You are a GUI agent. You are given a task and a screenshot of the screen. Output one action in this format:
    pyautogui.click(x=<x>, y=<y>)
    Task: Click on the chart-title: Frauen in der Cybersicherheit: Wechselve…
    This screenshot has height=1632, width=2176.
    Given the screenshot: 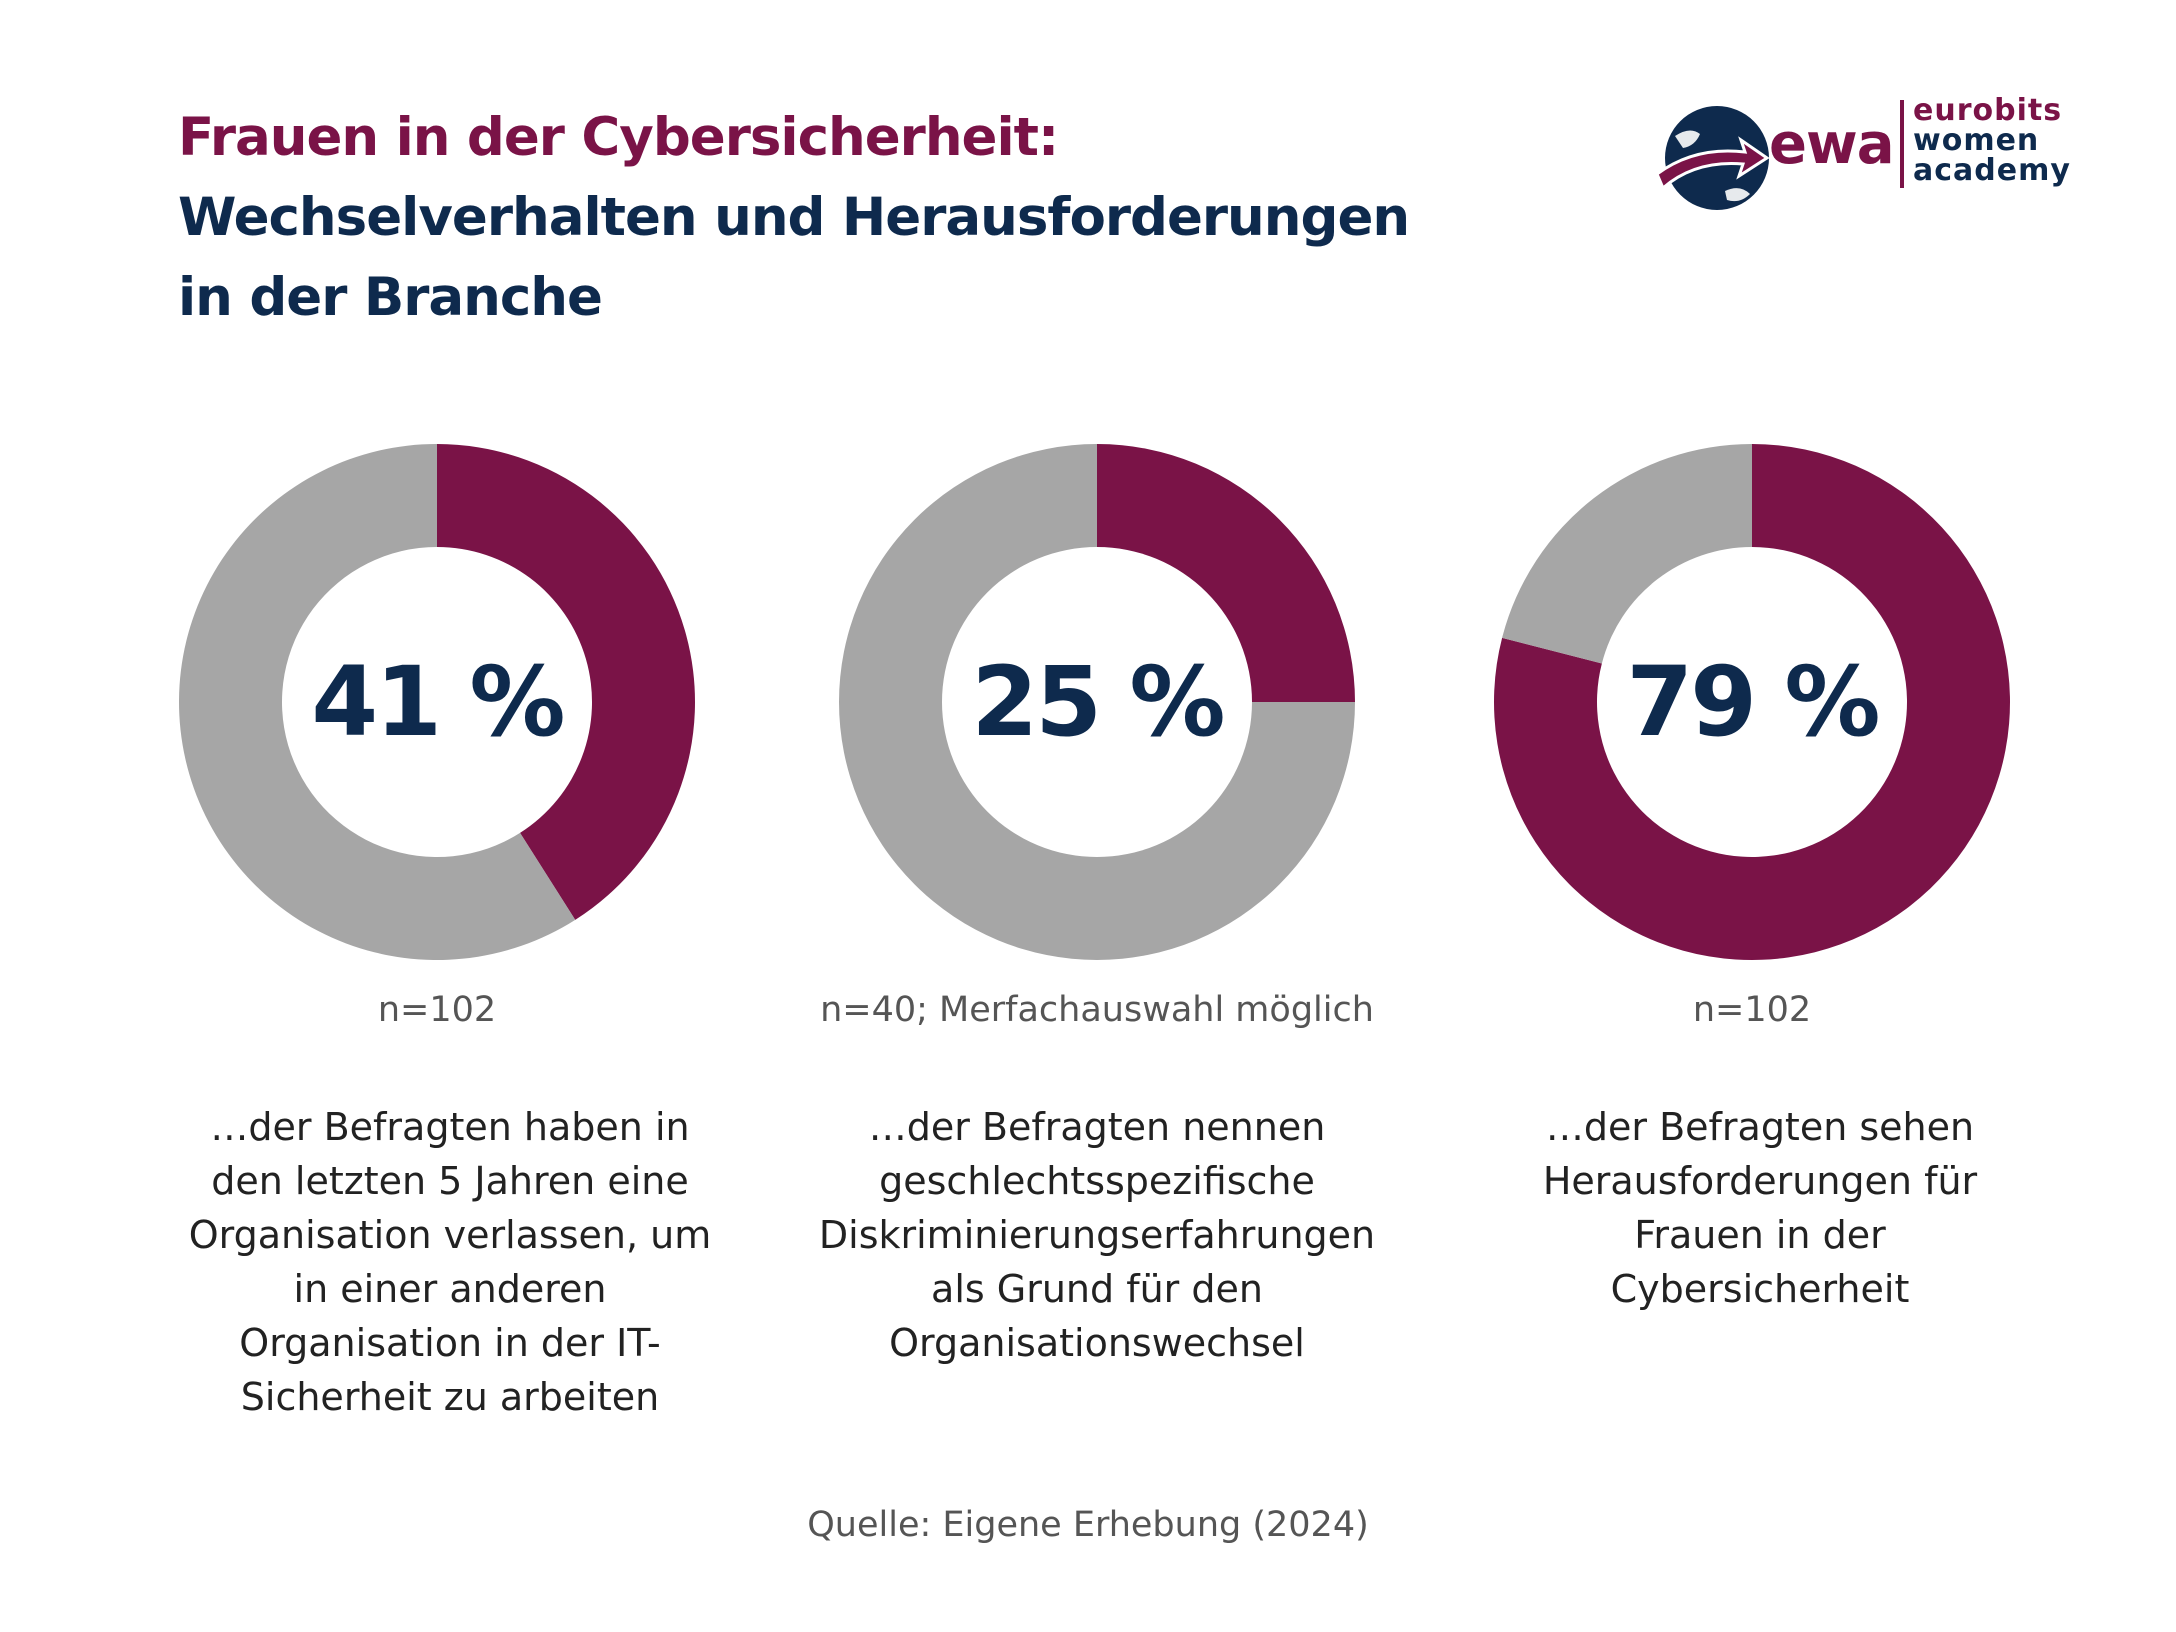 What is the action you would take?
    pyautogui.click(x=828, y=218)
    